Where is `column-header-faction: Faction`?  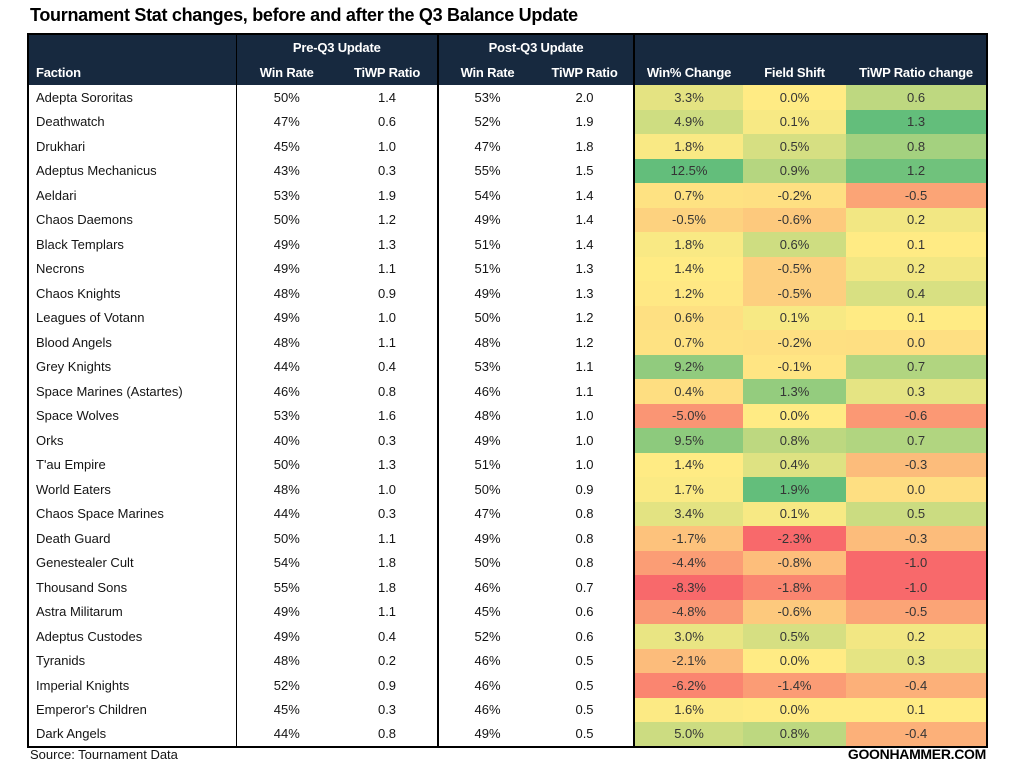 column-header-faction: Faction is located at coordinates (132, 72).